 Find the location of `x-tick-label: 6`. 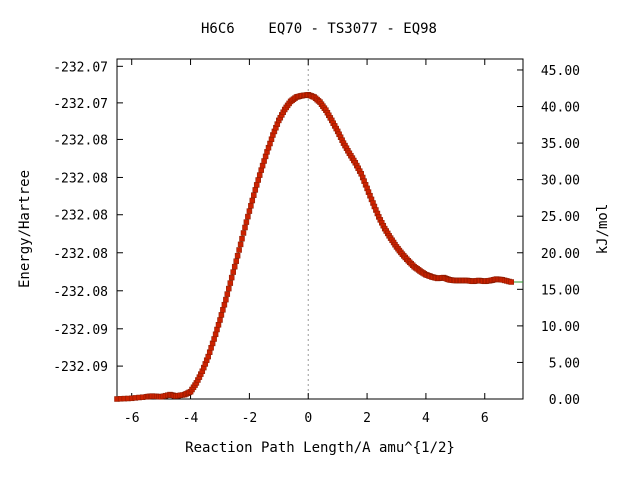

x-tick-label: 6 is located at coordinates (485, 418).